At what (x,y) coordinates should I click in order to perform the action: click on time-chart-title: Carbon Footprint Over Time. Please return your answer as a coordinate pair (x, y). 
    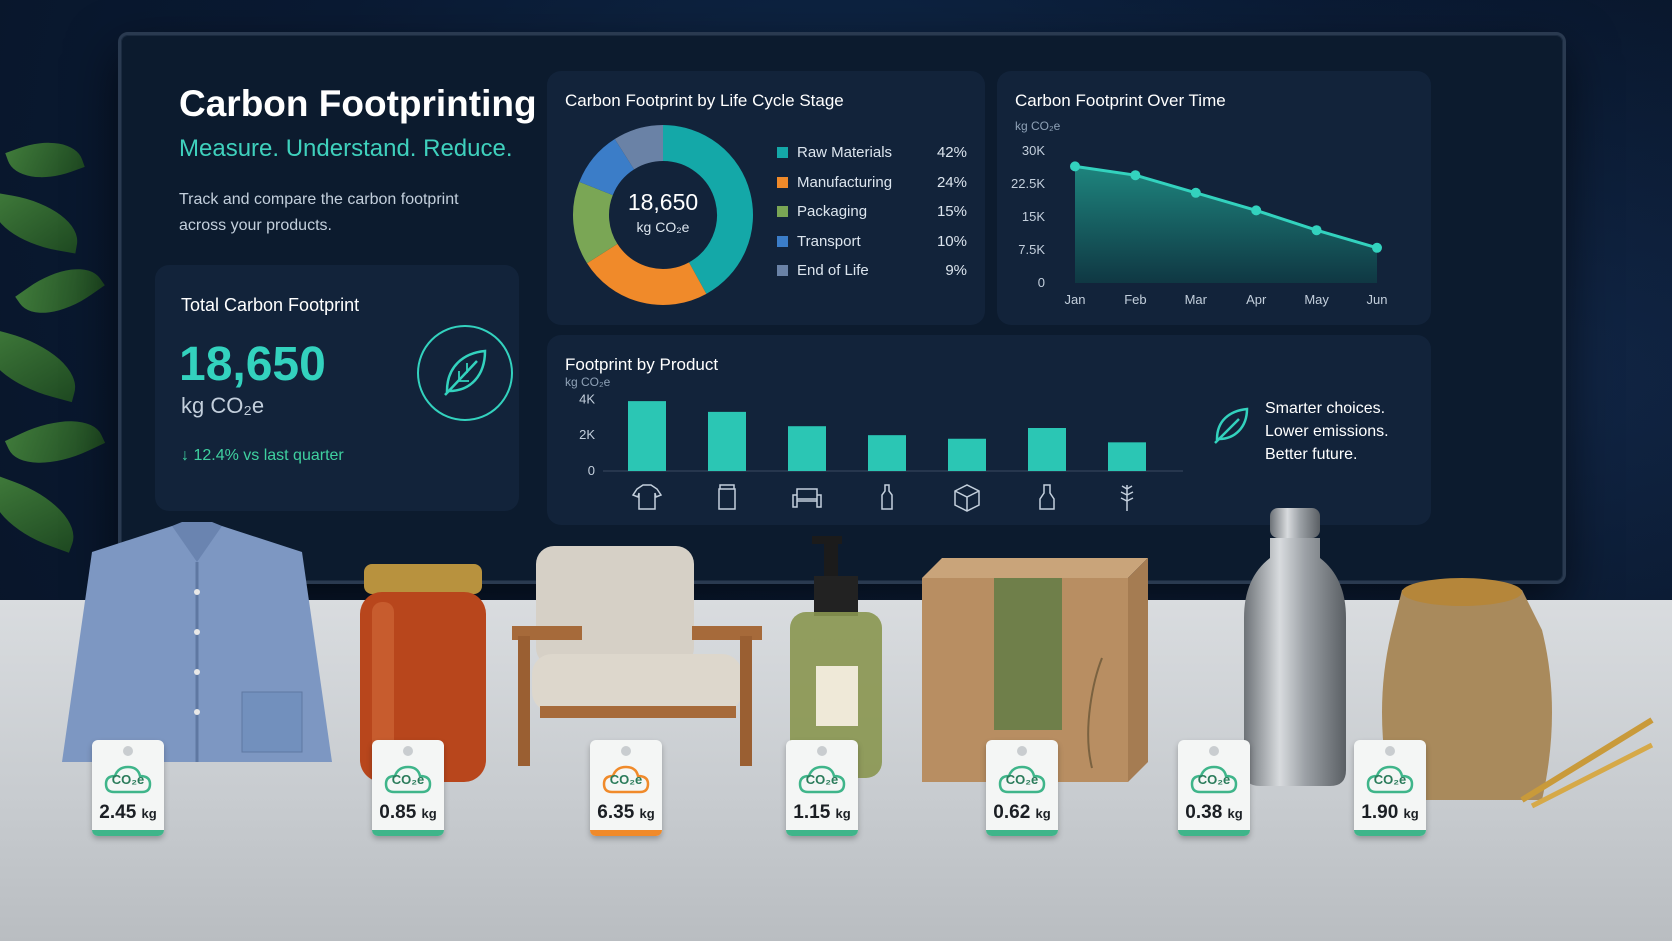
    Looking at the image, I should click on (1120, 100).